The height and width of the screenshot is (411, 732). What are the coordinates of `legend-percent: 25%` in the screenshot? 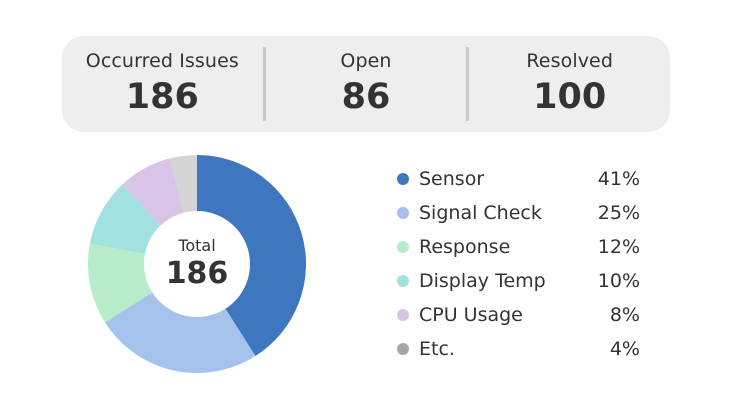 It's located at (618, 213).